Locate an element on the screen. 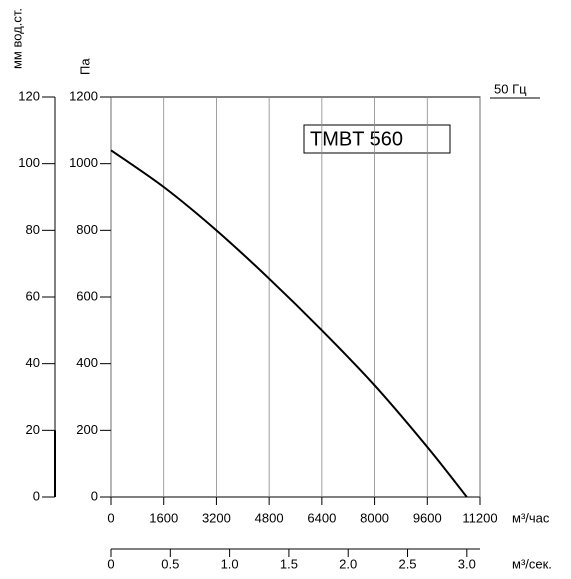 This screenshot has height=579, width=571. y-tick-label: 1200 is located at coordinates (83, 95).